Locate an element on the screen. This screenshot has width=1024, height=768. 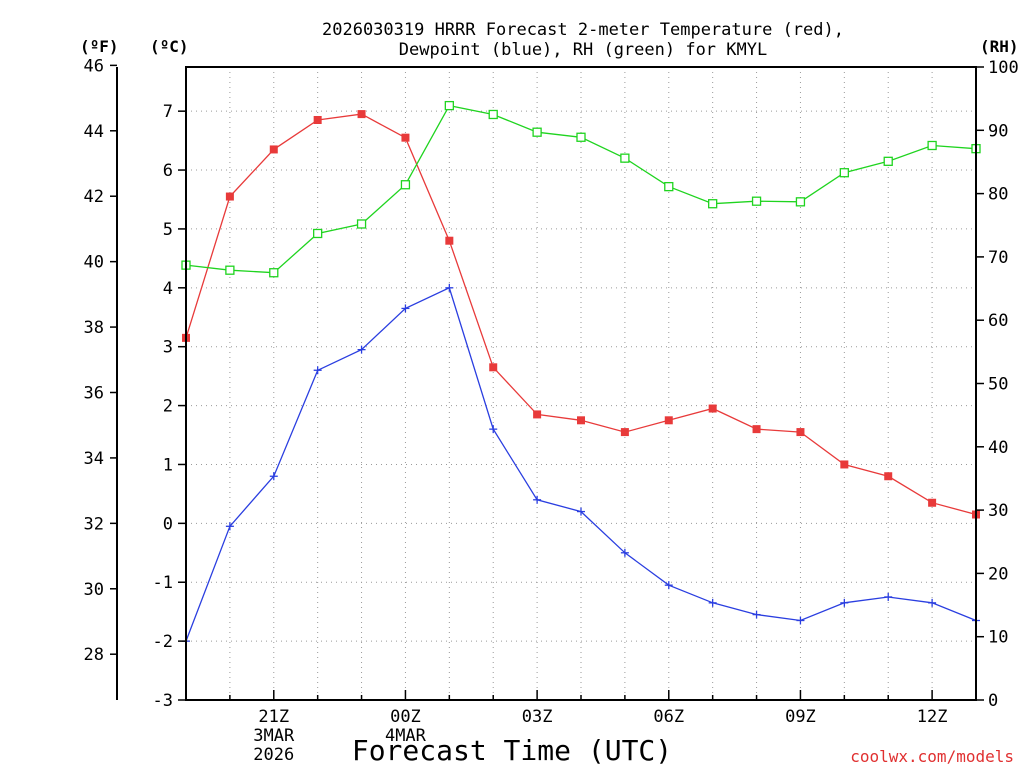
rh-tick-label: 80 is located at coordinates (998, 195).